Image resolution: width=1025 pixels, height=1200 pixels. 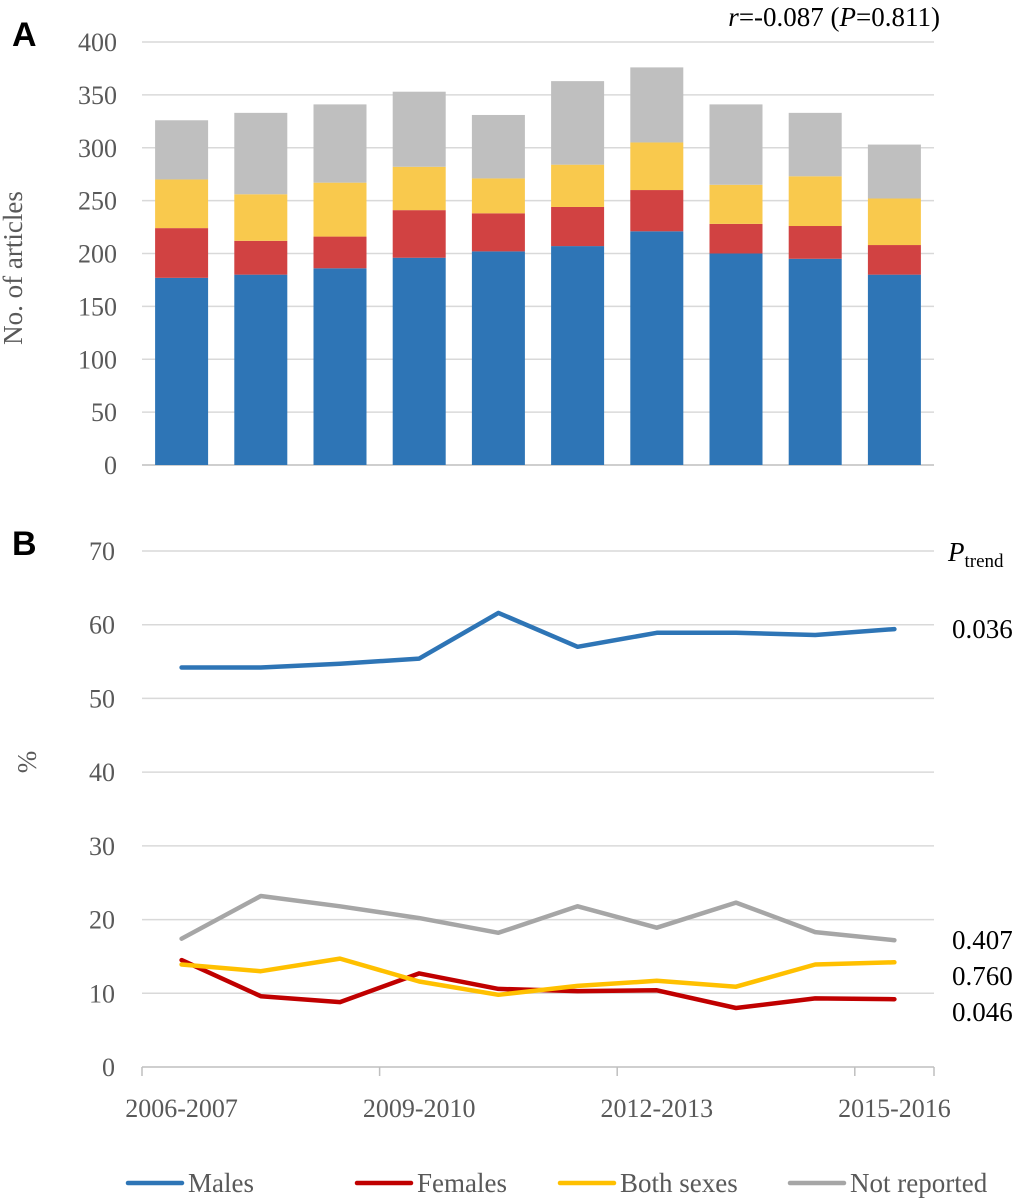 What do you see at coordinates (110, 465) in the screenshot?
I see `panel-a-ytick-label: 0` at bounding box center [110, 465].